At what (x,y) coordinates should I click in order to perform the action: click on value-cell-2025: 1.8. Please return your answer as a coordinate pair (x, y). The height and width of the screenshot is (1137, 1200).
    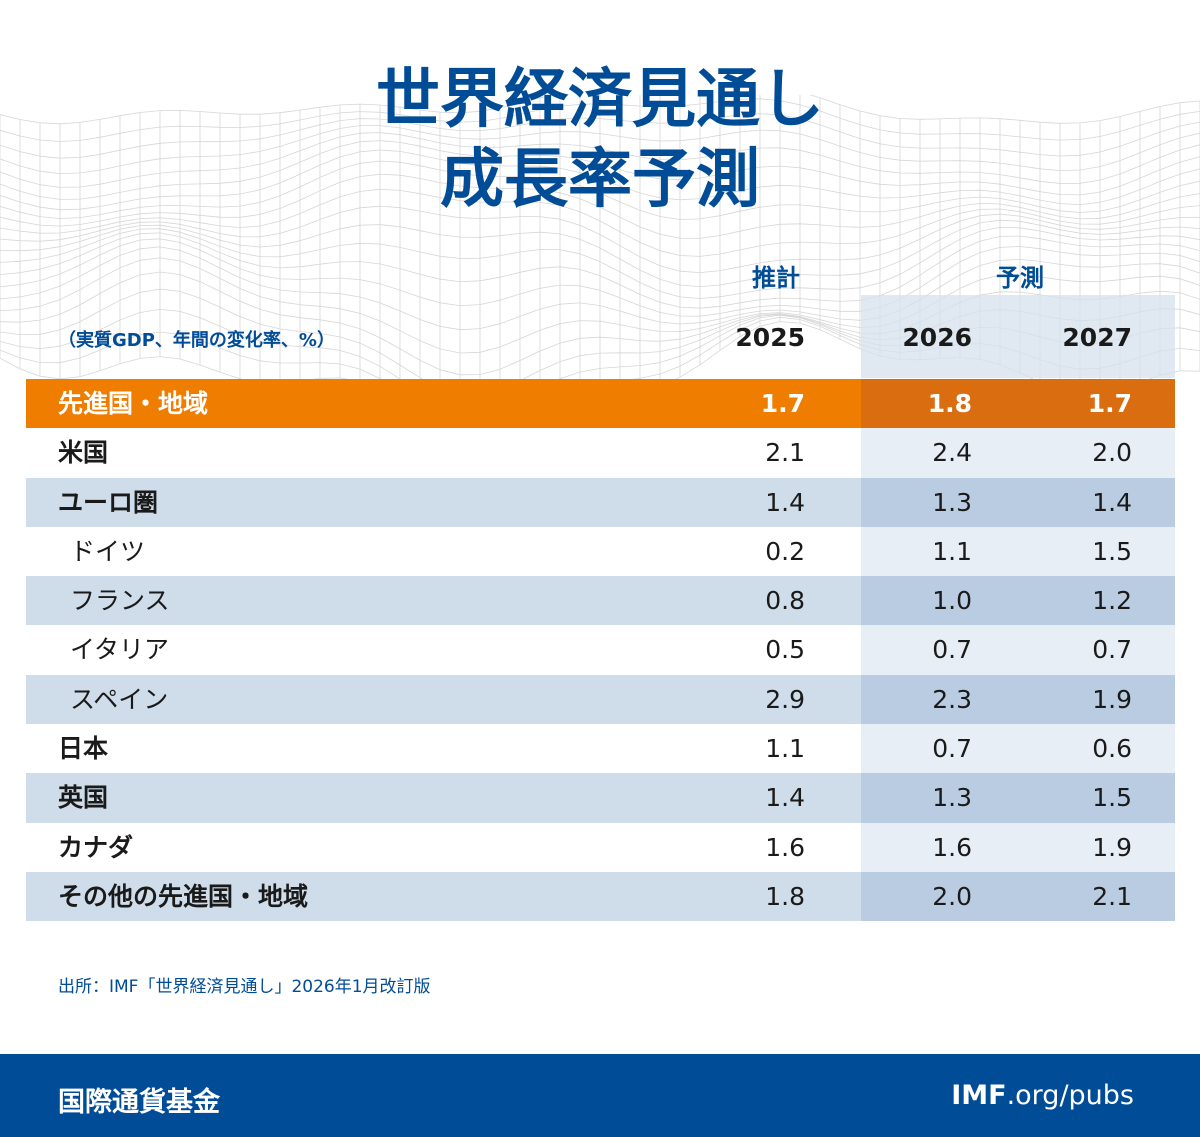
    Looking at the image, I should click on (785, 896).